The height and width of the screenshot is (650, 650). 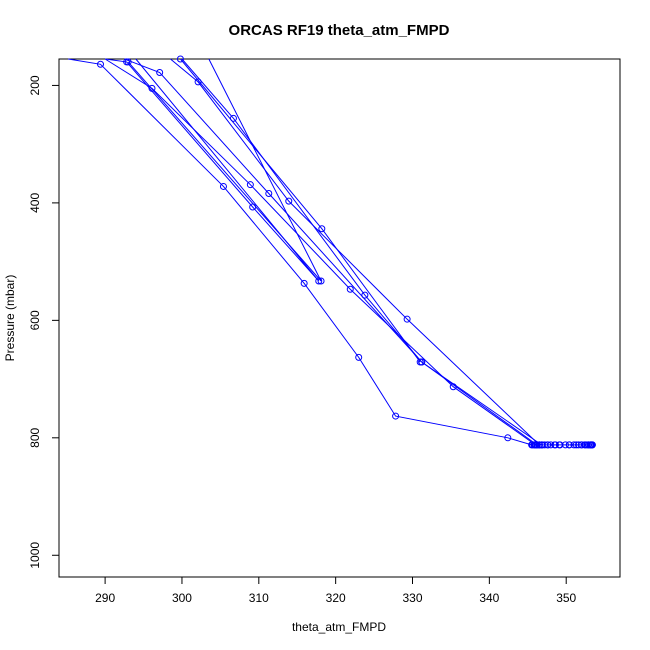 I want to click on y-axis: 200 400 600 800 1000, so click(x=43, y=322).